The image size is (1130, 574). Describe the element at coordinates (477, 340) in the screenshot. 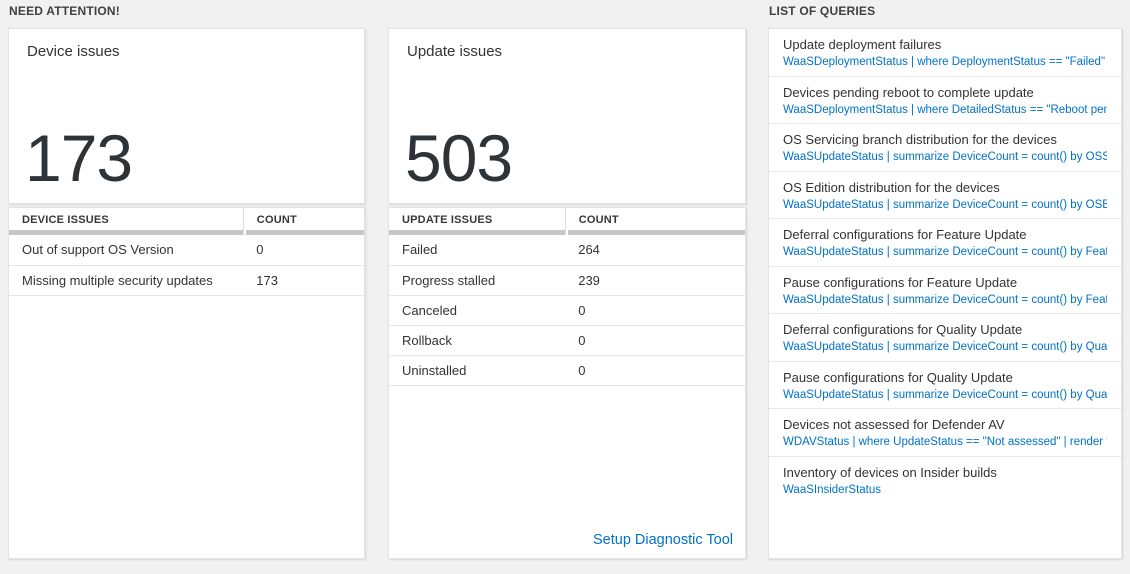

I see `issue-label: Rollback` at that location.